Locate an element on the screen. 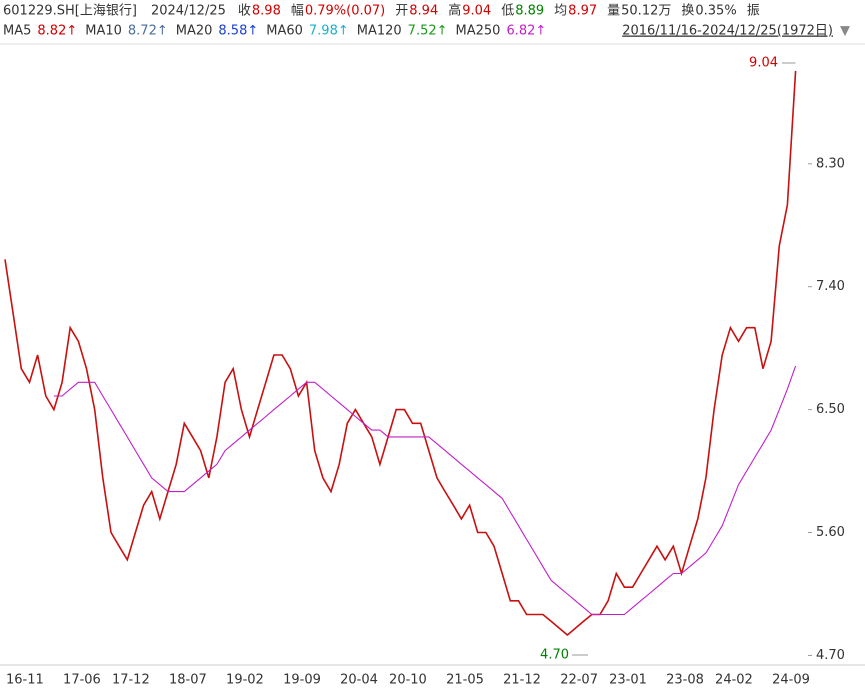 Image resolution: width=865 pixels, height=690 pixels. info-label: 均 is located at coordinates (560, 11).